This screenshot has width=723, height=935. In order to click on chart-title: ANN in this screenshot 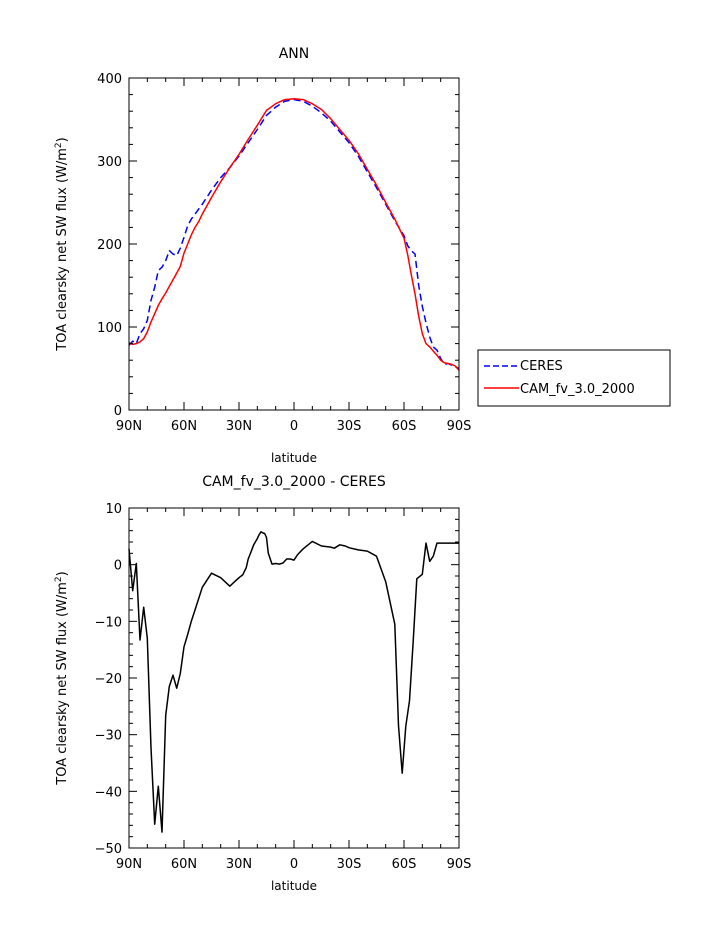, I will do `click(294, 54)`.